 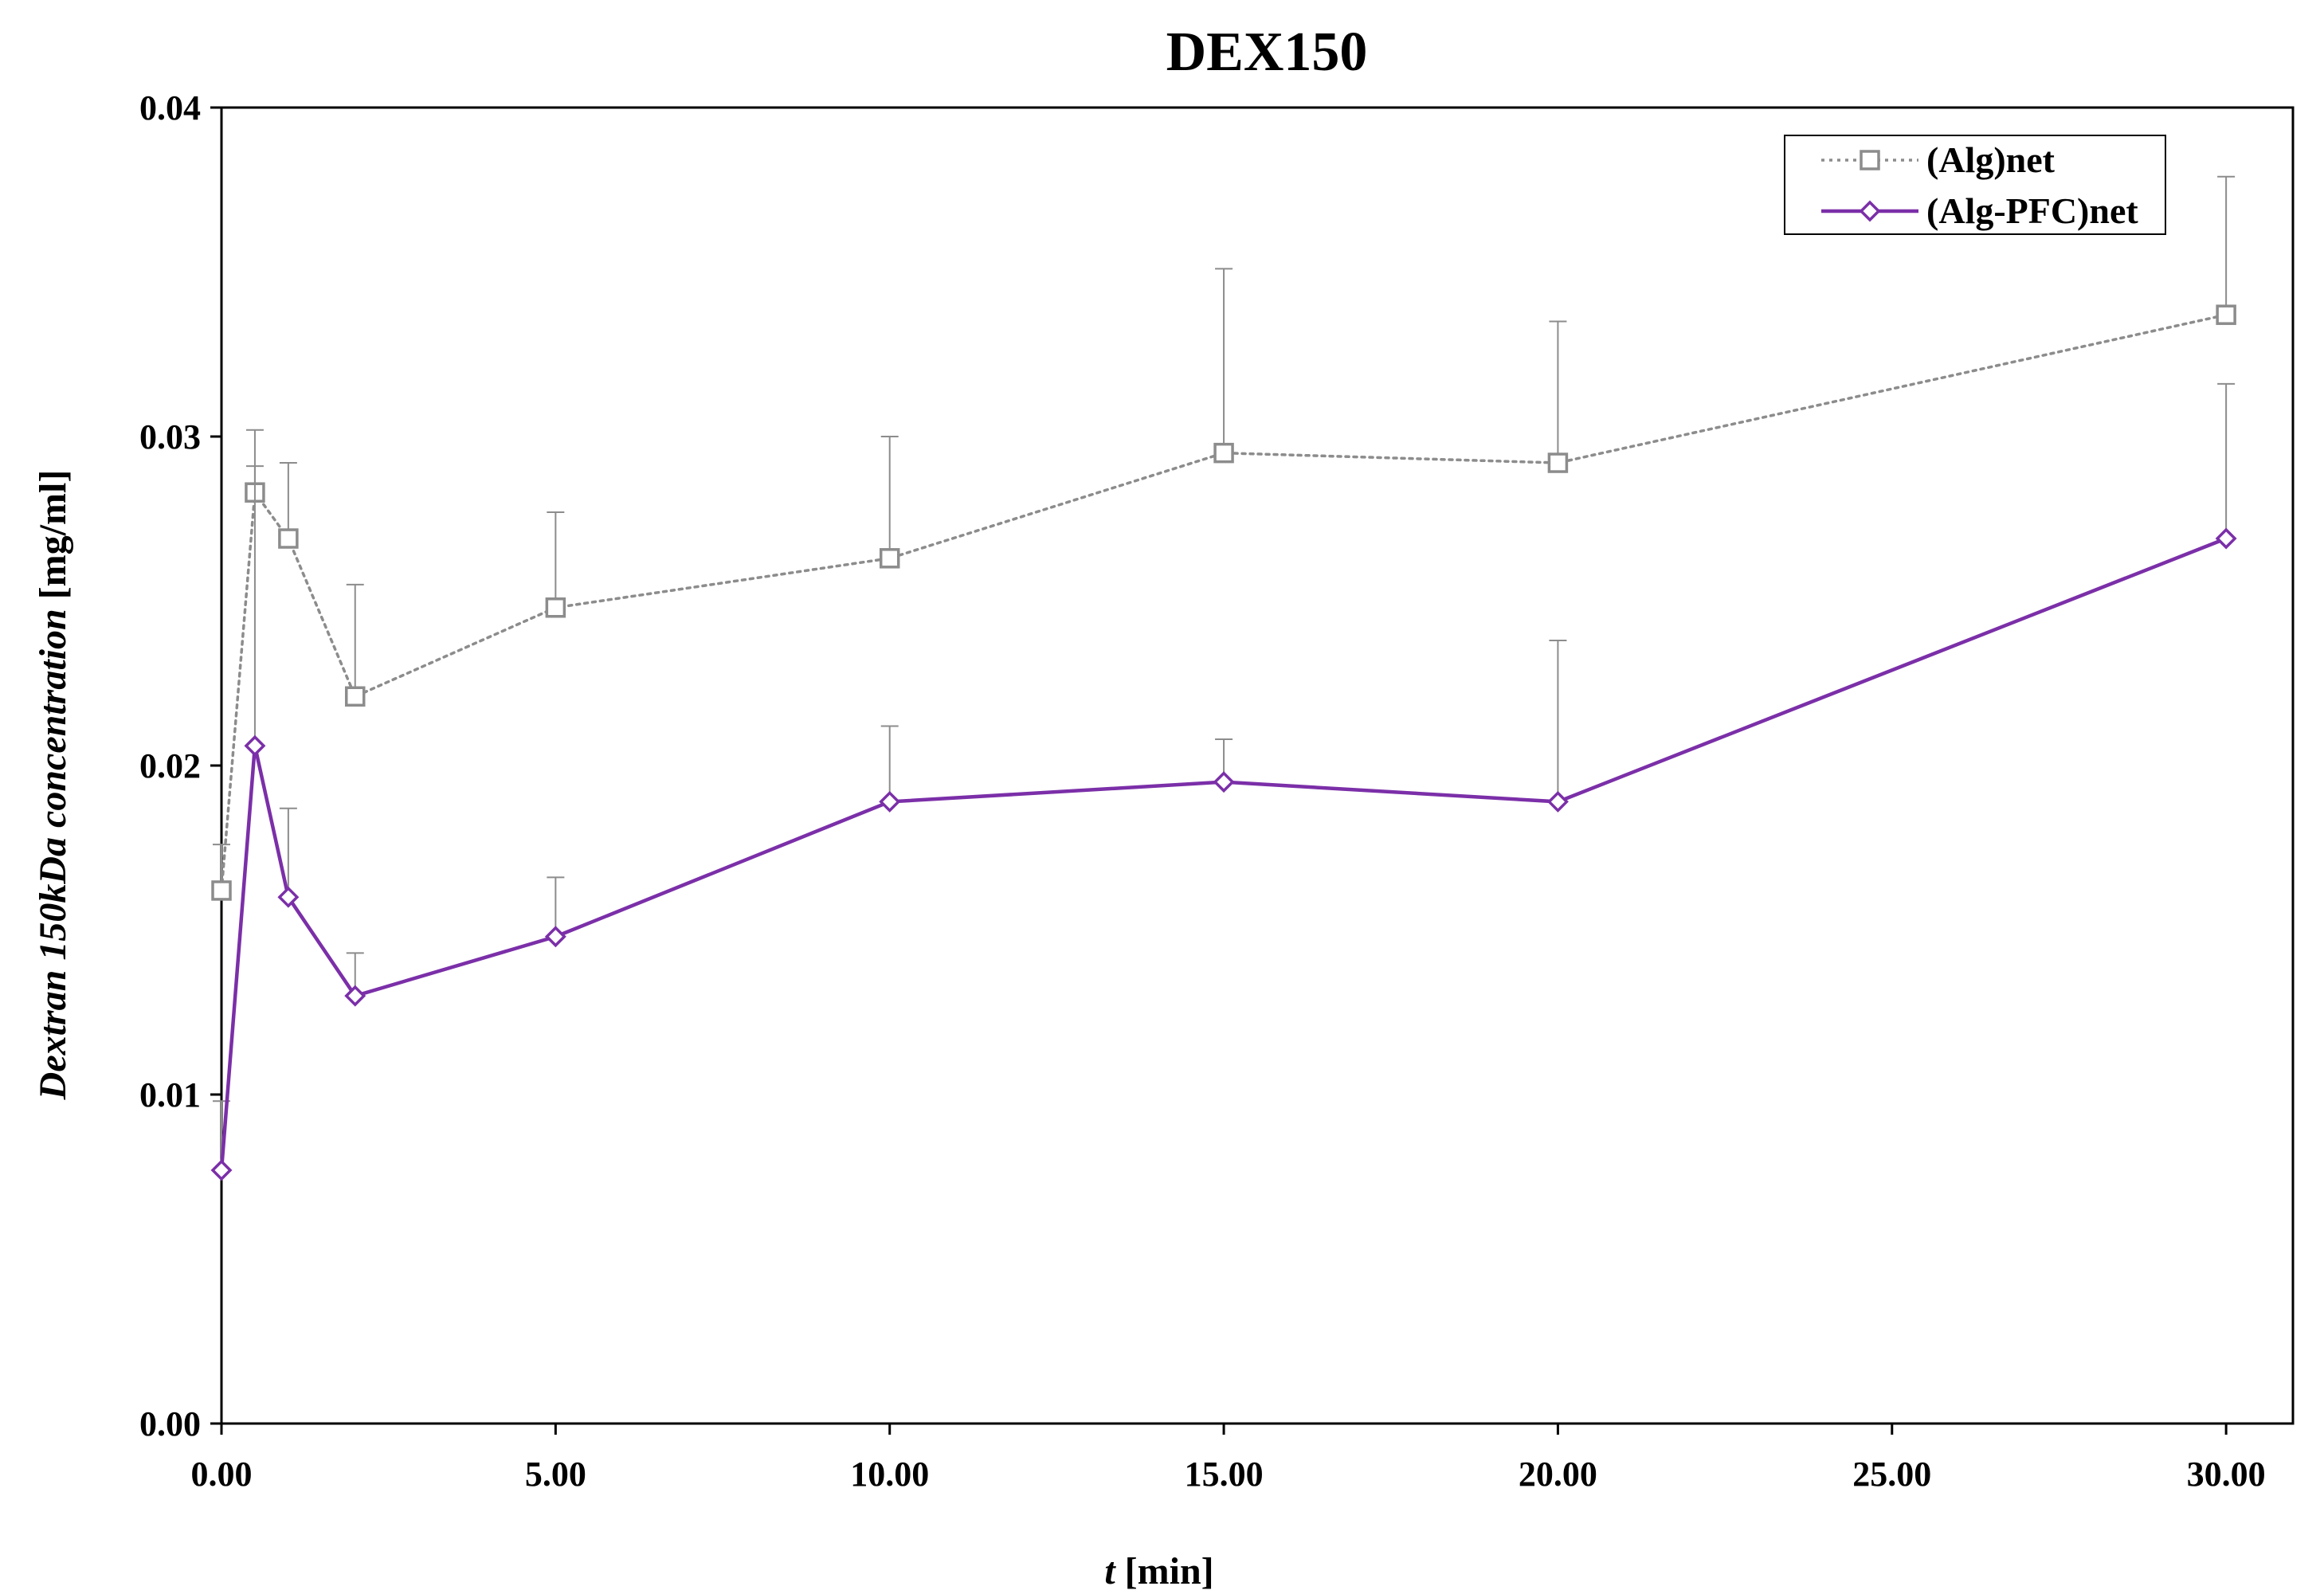 What do you see at coordinates (53, 854) in the screenshot?
I see `y-axis-label-quantity: Dextran 150kDa concentration` at bounding box center [53, 854].